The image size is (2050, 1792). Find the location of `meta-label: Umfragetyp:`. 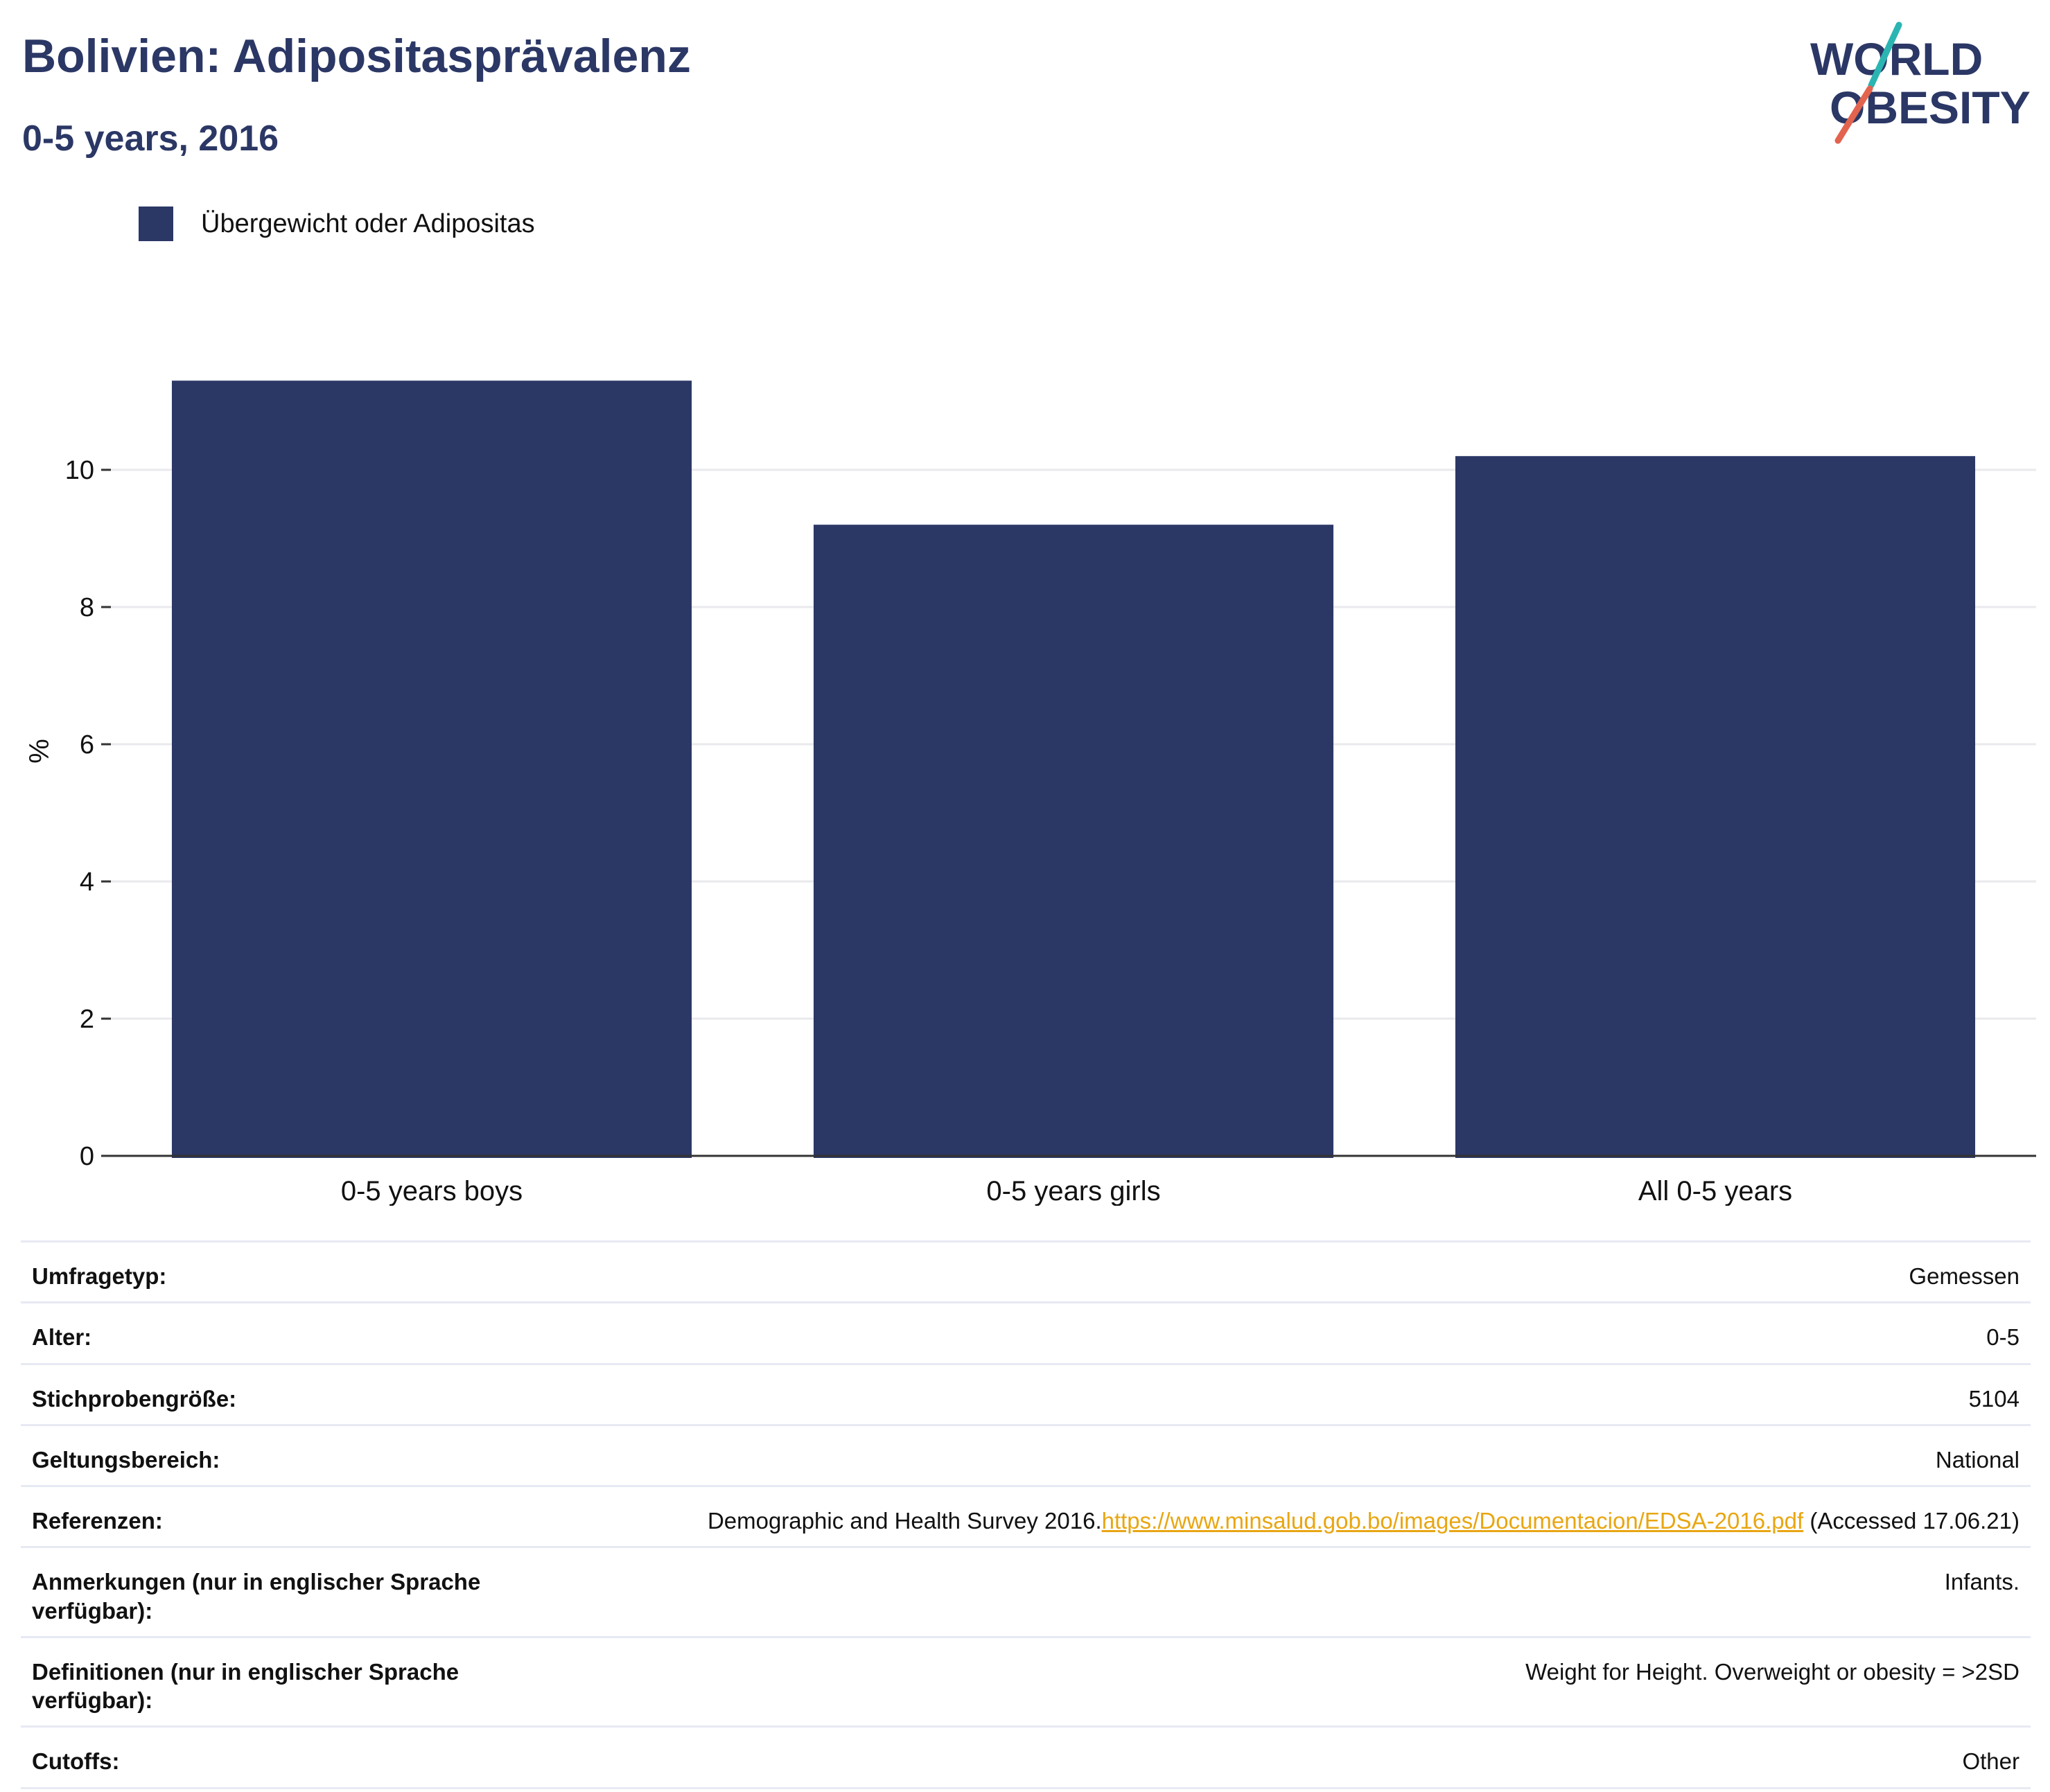

meta-label: Umfragetyp: is located at coordinates (99, 1276).